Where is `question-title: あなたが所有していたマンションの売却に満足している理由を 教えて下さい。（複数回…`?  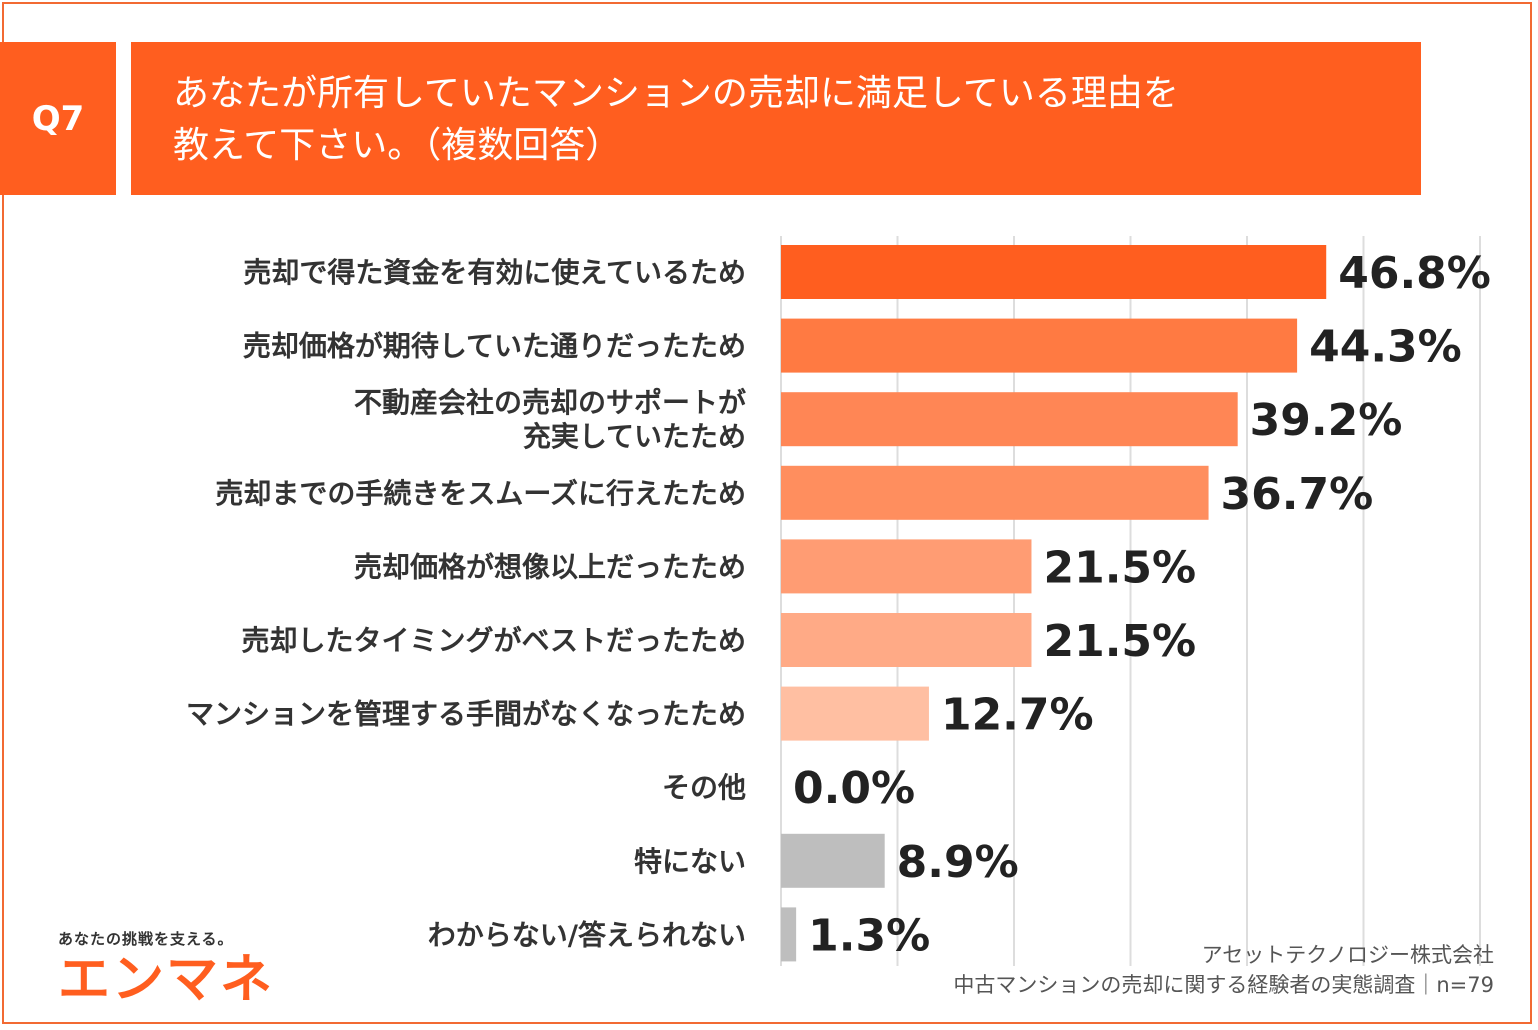 question-title: あなたが所有していたマンションの売却に満足している理由を 教えて下さい。（複数回… is located at coordinates (776, 118).